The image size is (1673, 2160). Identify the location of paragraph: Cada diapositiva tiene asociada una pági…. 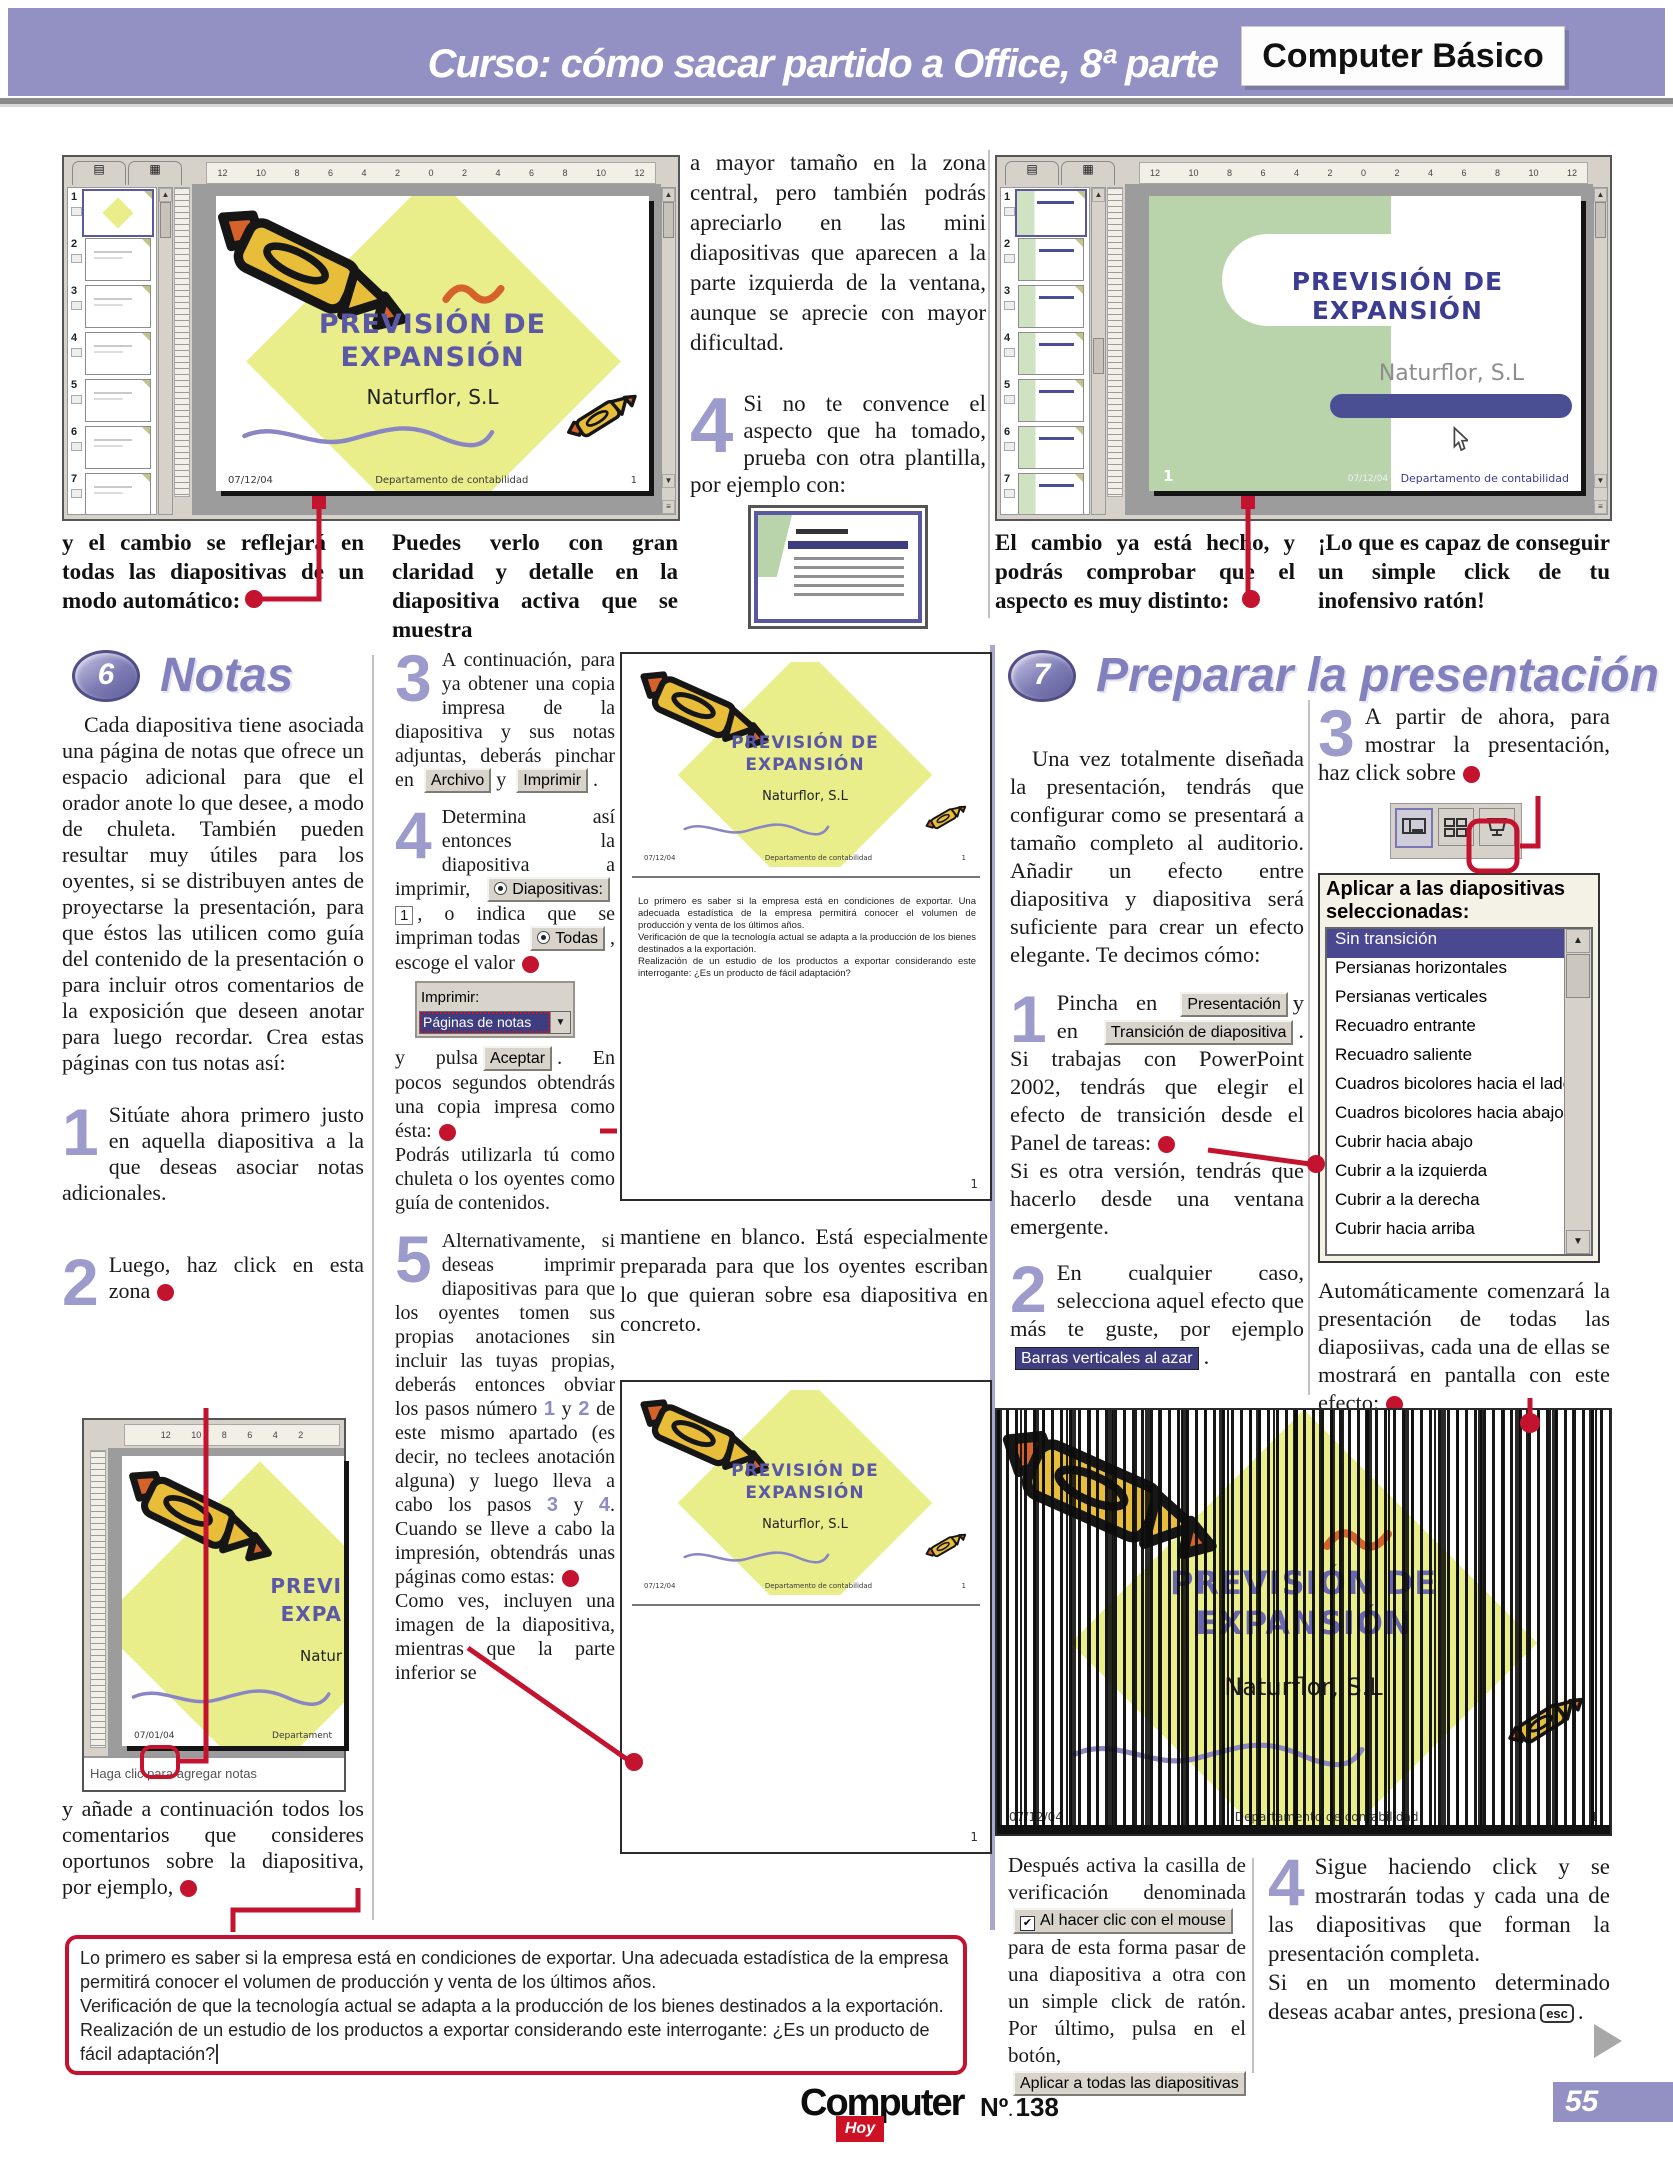
(213, 893).